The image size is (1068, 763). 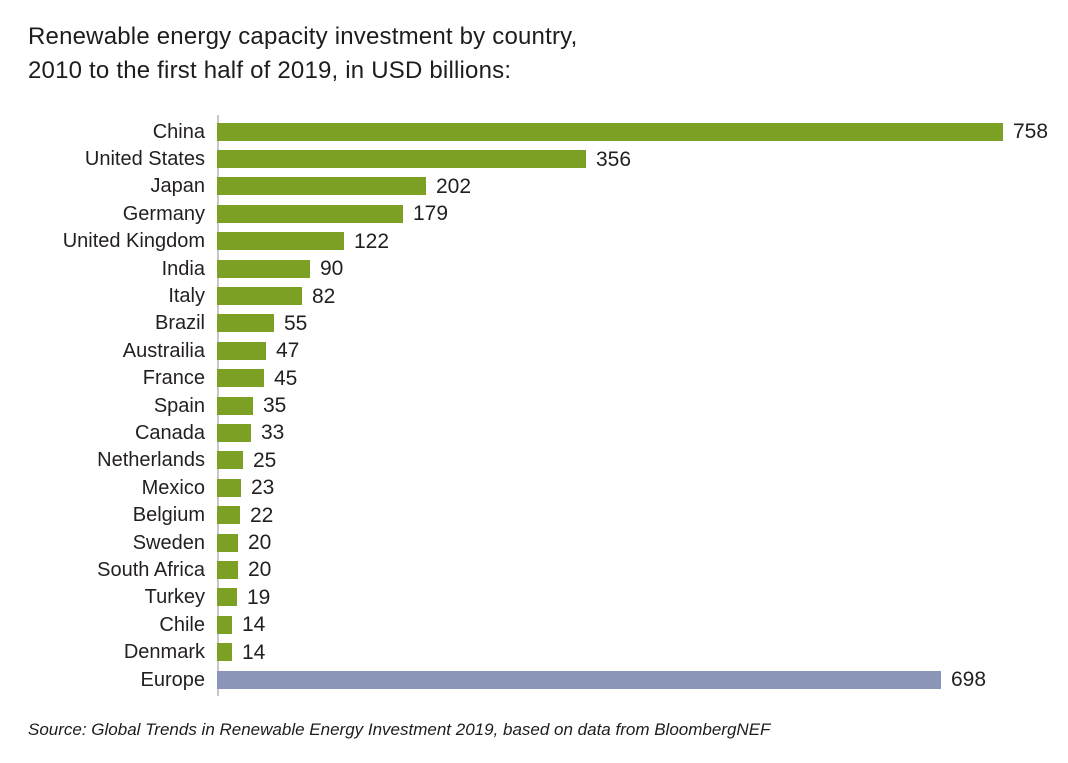 I want to click on value-label: 356, so click(x=614, y=159).